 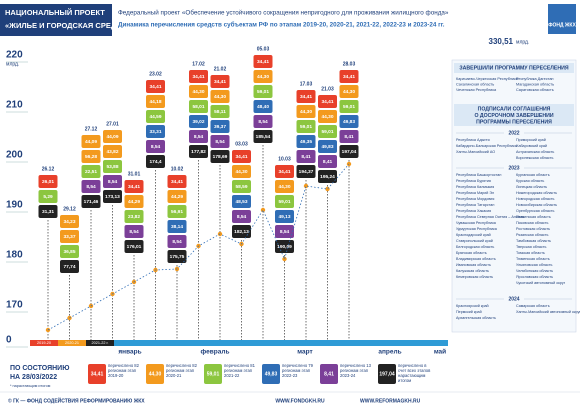 What do you see at coordinates (220, 69) in the screenshot?
I see `date-label: 21.02` at bounding box center [220, 69].